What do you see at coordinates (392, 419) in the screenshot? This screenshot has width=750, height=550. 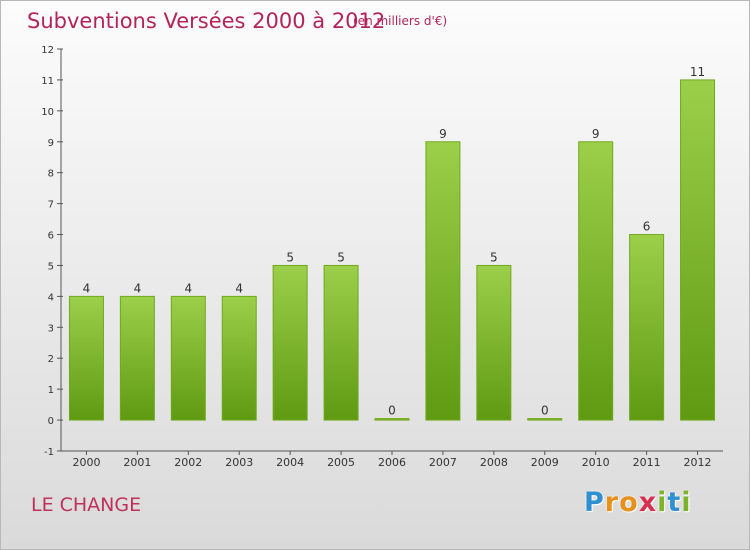 I see `bar-2006` at bounding box center [392, 419].